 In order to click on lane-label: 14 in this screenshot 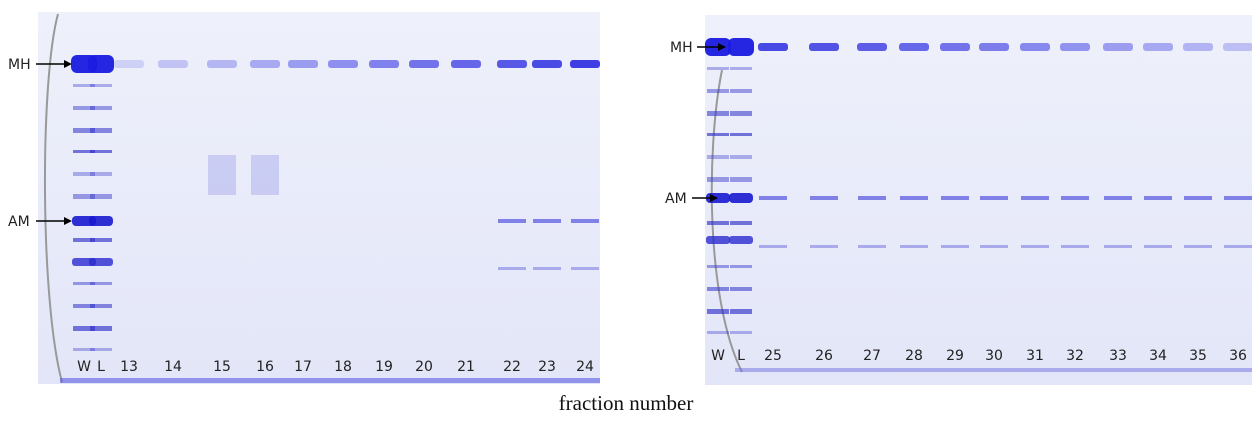, I will do `click(173, 367)`.